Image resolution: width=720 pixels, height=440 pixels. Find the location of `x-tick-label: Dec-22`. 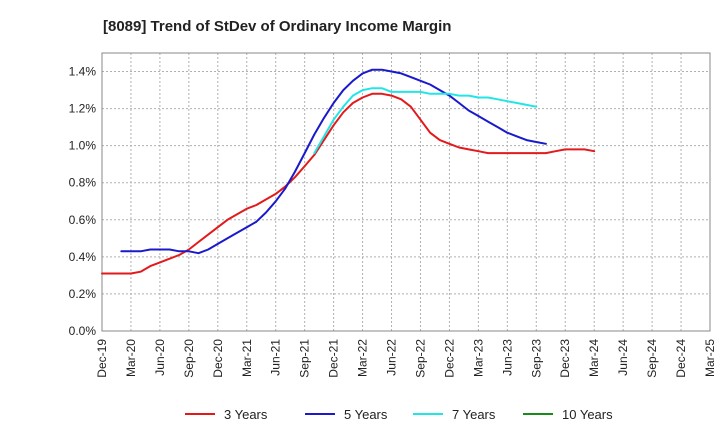

x-tick-label: Dec-22 is located at coordinates (449, 358).